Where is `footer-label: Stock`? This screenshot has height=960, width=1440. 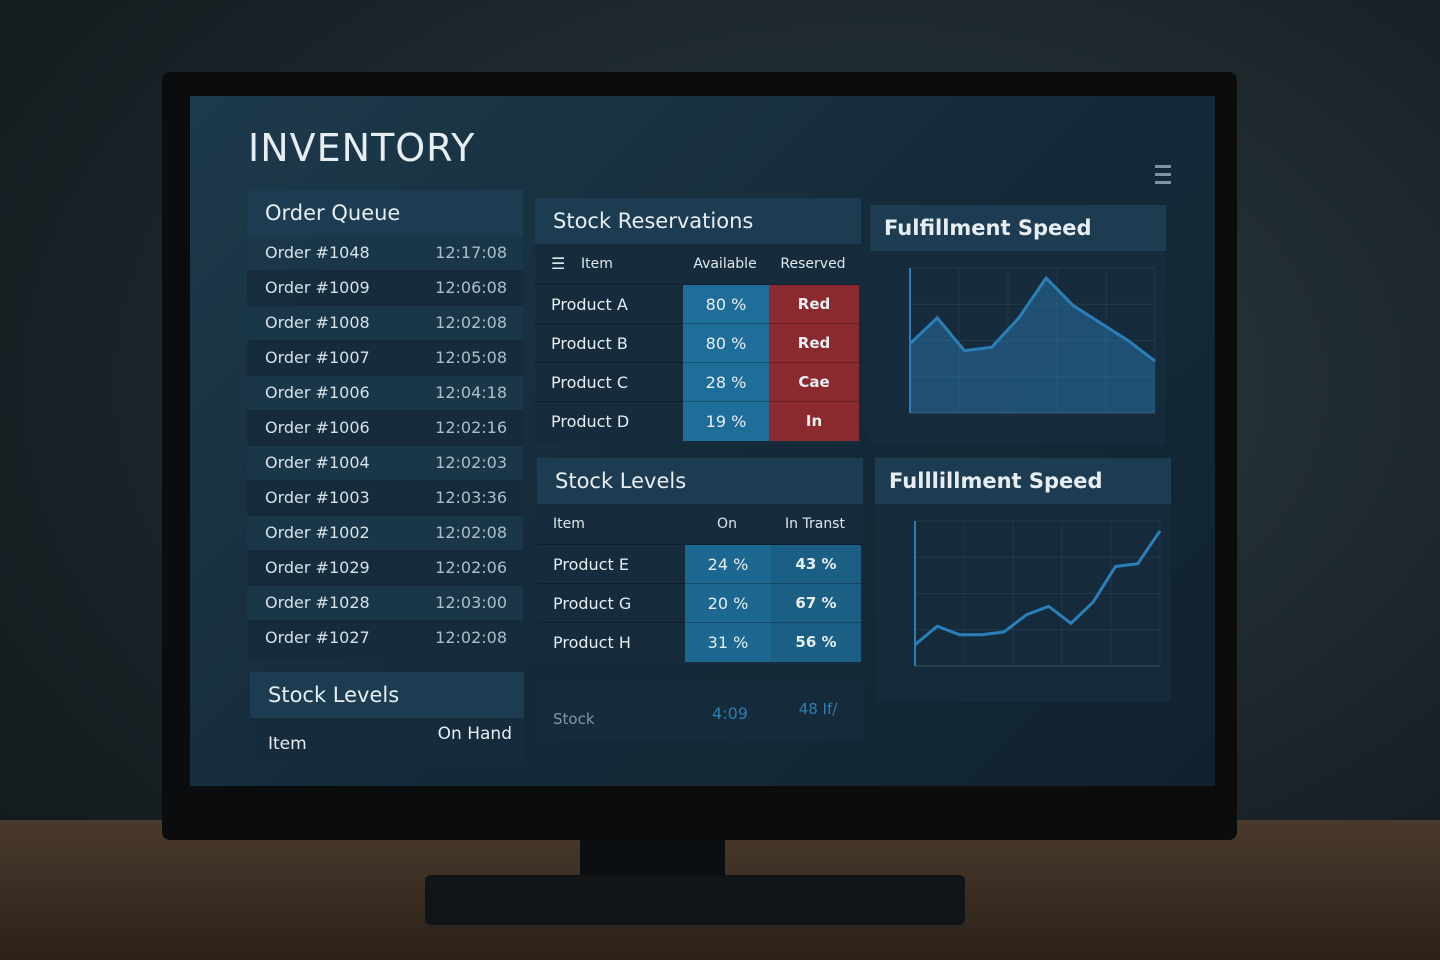 footer-label: Stock is located at coordinates (574, 719).